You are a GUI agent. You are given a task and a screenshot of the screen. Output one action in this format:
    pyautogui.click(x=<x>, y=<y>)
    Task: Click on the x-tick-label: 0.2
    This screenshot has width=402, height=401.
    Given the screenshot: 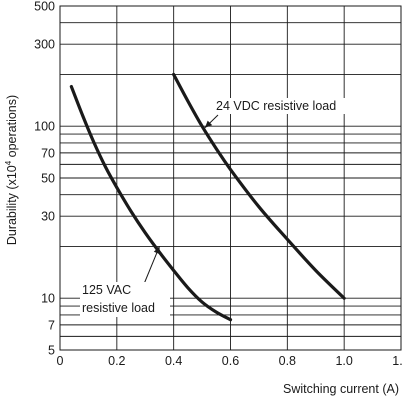 What is the action you would take?
    pyautogui.click(x=116, y=361)
    